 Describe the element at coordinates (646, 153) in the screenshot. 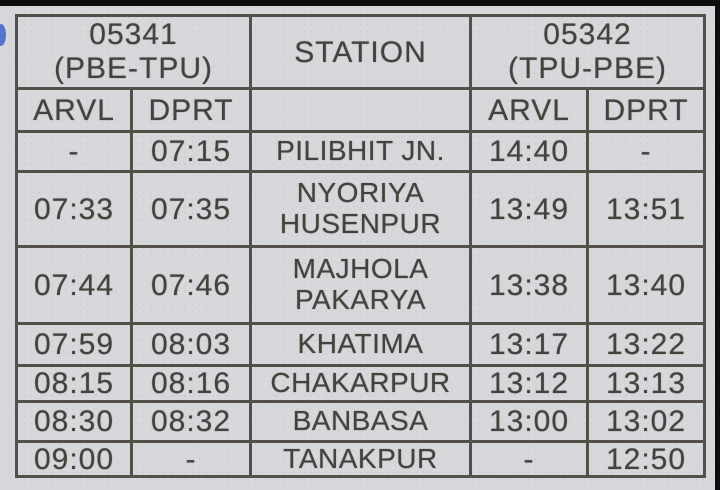

I see `dprt-right-cell: -` at that location.